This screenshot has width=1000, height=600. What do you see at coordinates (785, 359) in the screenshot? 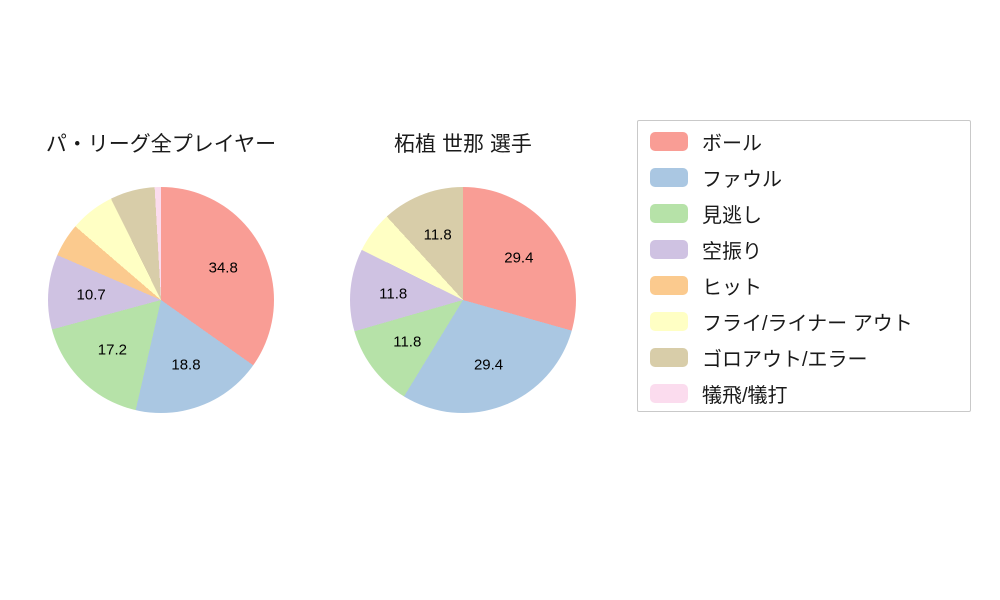
I see `legend-label: ゴロアウト/エラー` at bounding box center [785, 359].